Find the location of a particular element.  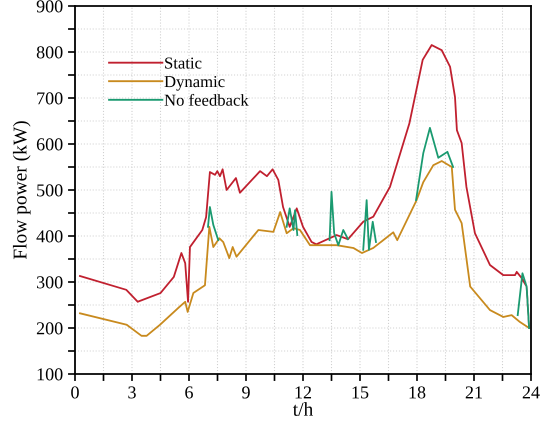

x-axis-title: t/h is located at coordinates (303, 409).